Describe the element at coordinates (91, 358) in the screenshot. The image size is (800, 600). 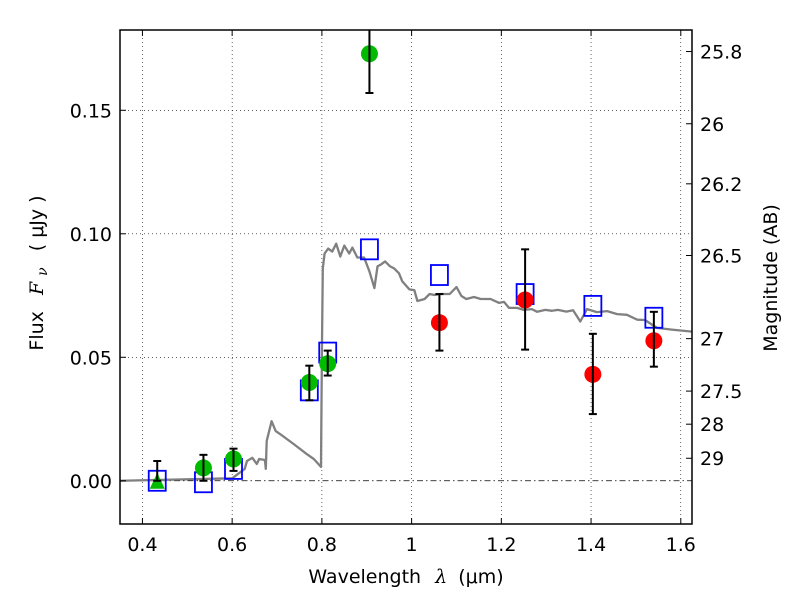
I see `y-tick-label: 0.05` at that location.